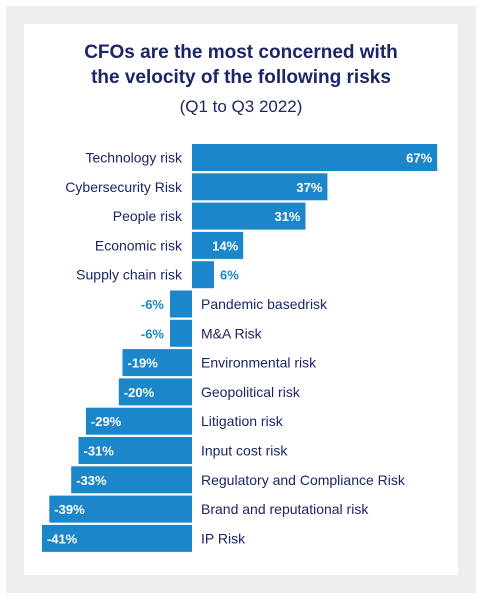 This screenshot has width=482, height=599. I want to click on category-label-11: Regulatory and Compliance Risk, so click(303, 480).